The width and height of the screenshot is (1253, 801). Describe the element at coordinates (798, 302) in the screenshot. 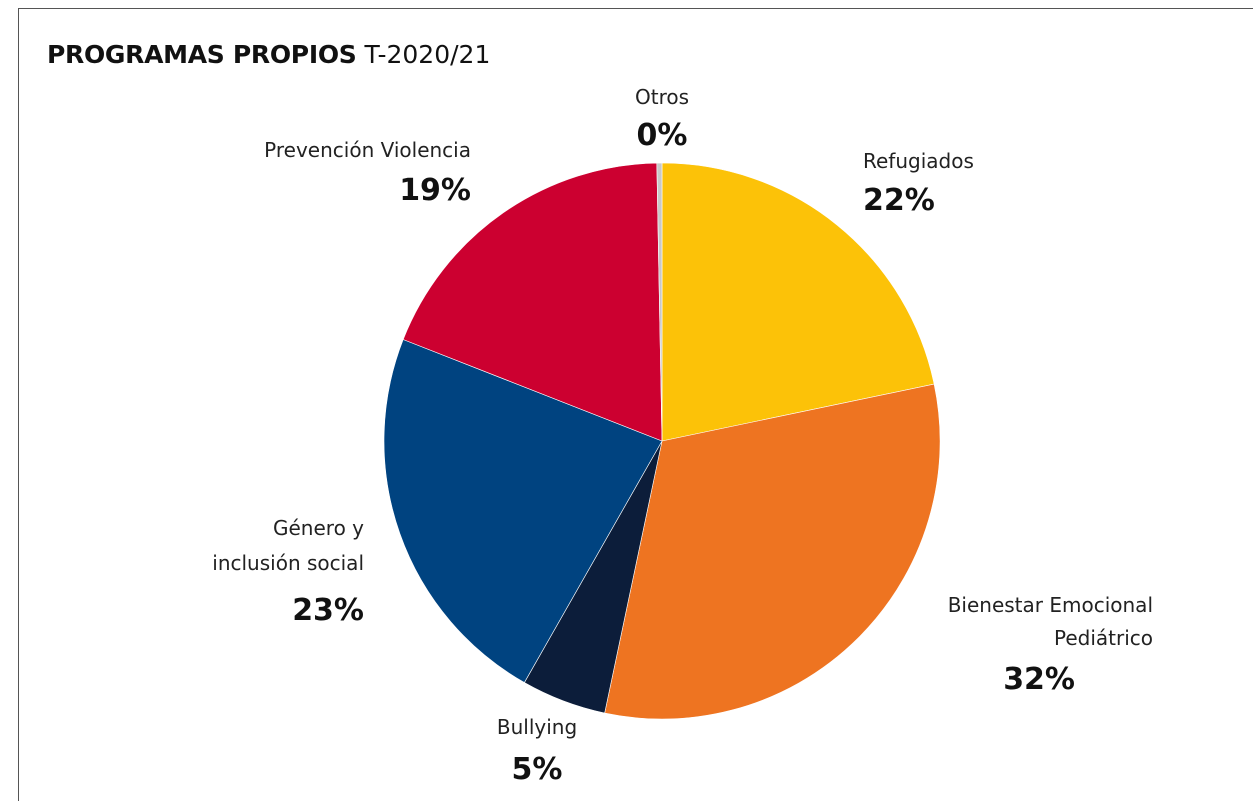

I see `pie-slice-refugiados` at that location.